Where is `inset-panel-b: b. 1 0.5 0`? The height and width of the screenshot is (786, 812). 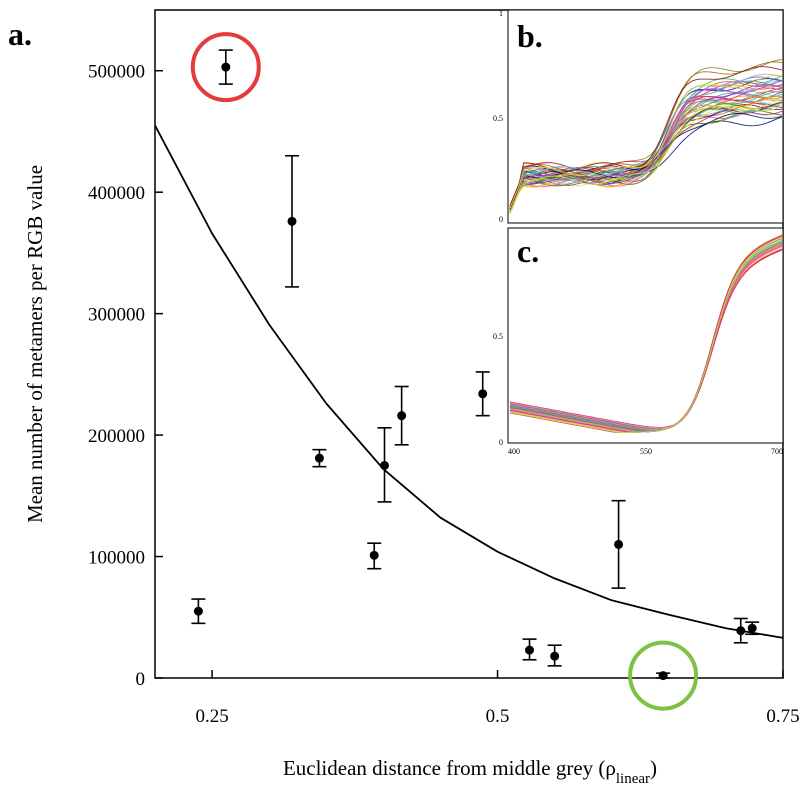
inset-panel-b: b. 1 0.5 0 is located at coordinates (638, 116).